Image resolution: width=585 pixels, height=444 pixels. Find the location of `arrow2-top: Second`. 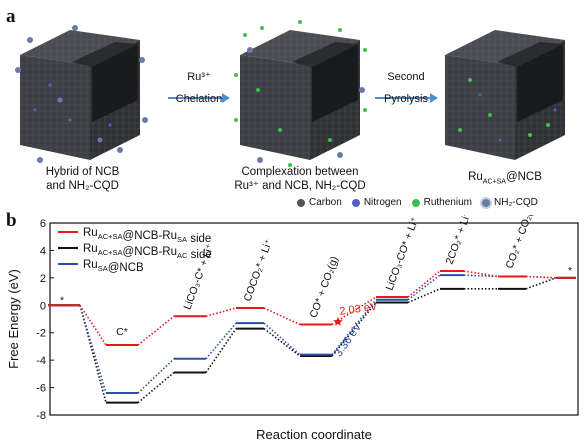

arrow2-top: Second is located at coordinates (406, 77).